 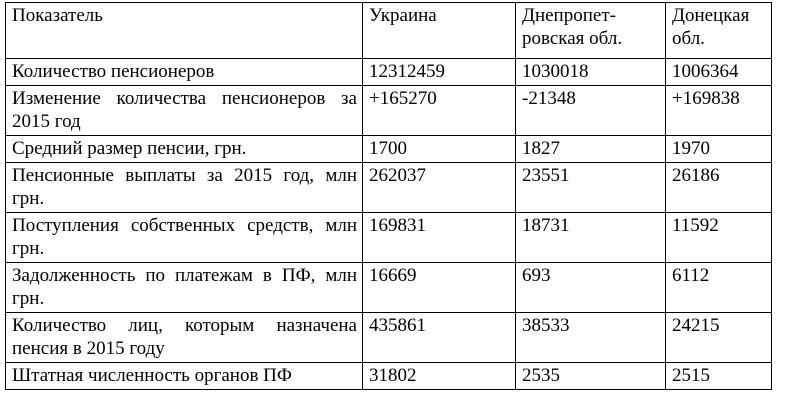 What do you see at coordinates (184, 287) in the screenshot?
I see `row-label: Задолженность по платежам в ПФ, млн грн.` at bounding box center [184, 287].